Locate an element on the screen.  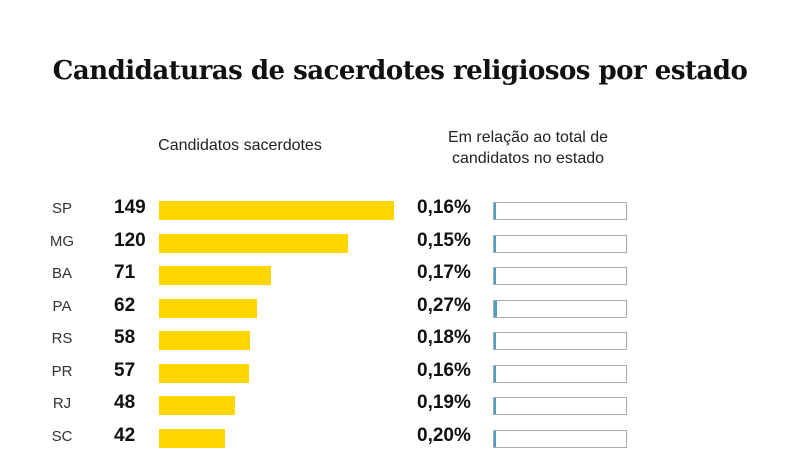
state-label: MG is located at coordinates (62, 241).